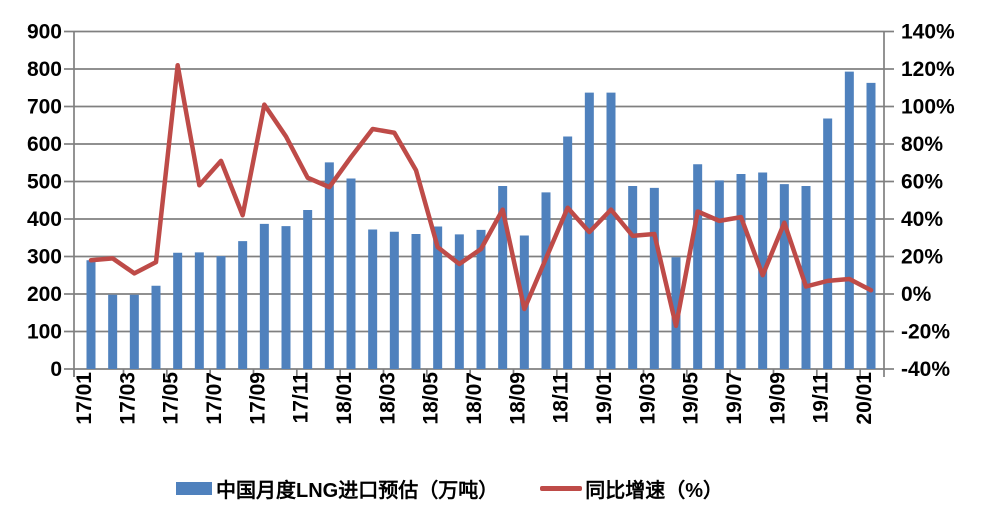 Image resolution: width=982 pixels, height=528 pixels. Describe the element at coordinates (416, 301) in the screenshot. I see `bar-18/04` at that location.